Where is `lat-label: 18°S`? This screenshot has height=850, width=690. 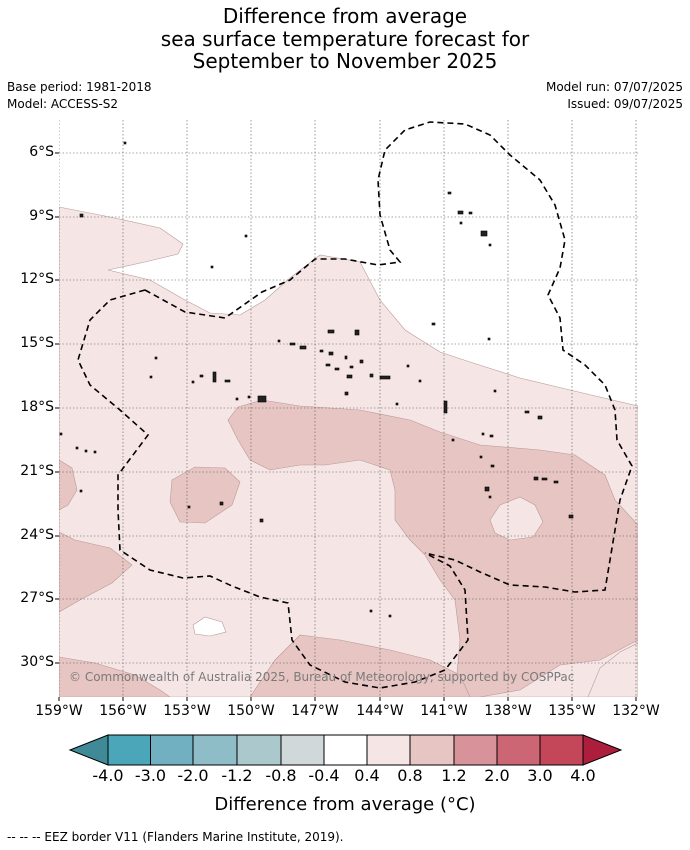
lat-label: 18°S is located at coordinates (37, 407).